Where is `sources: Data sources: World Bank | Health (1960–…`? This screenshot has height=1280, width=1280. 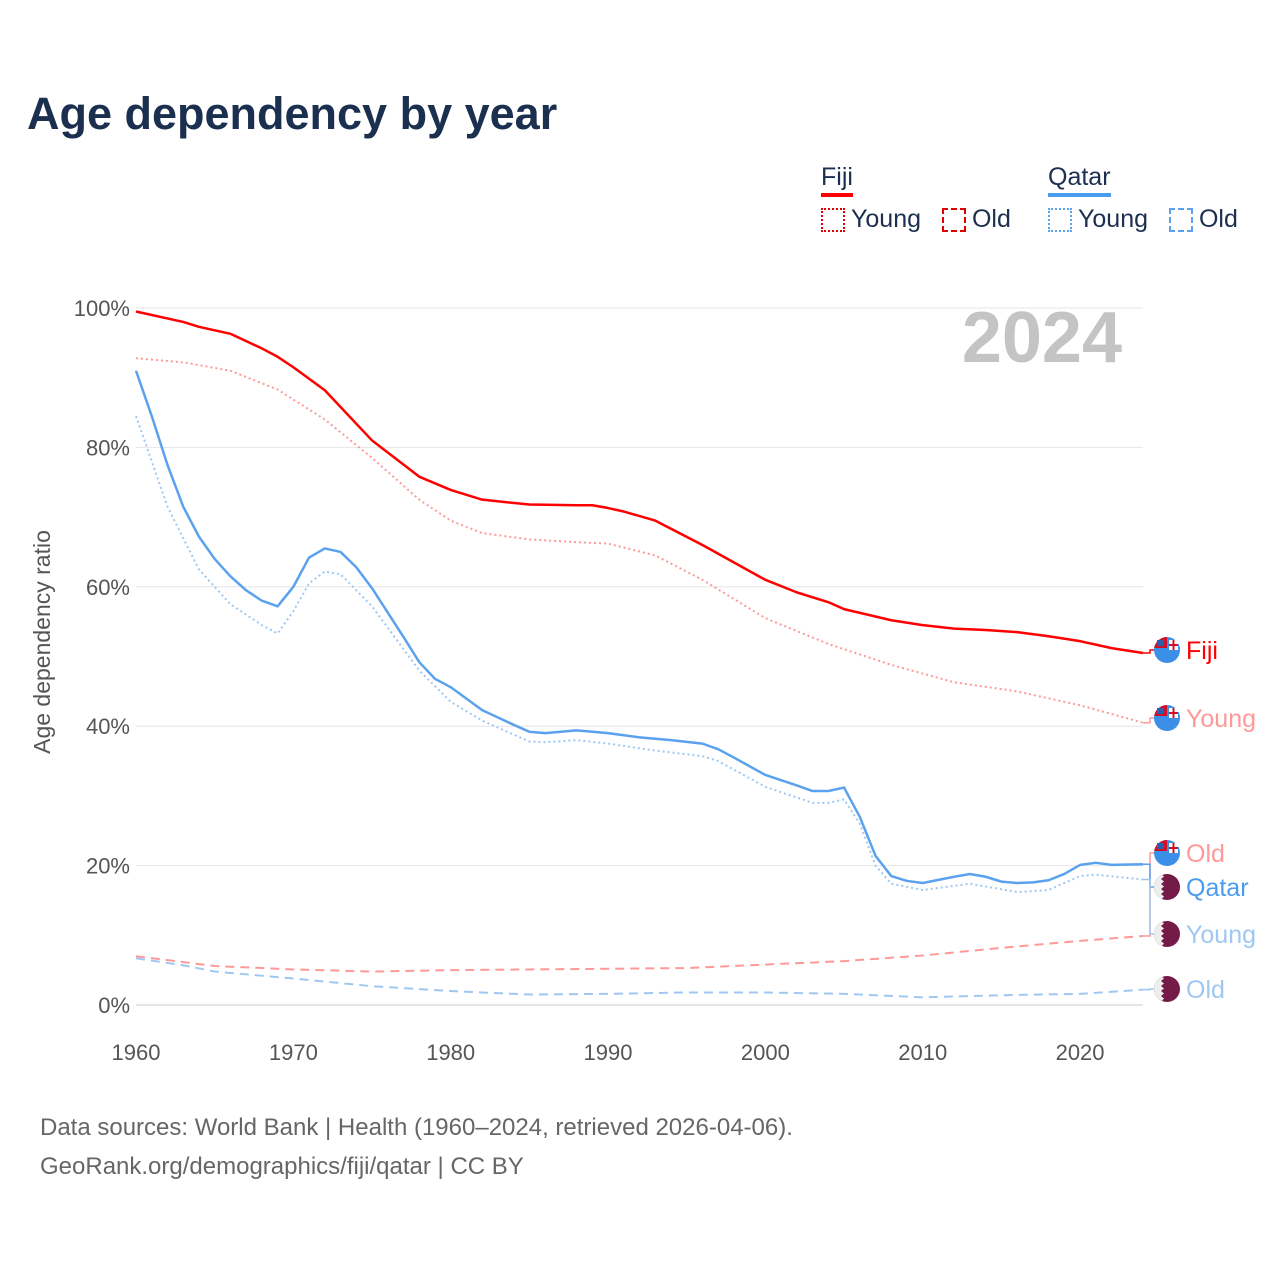 sources: Data sources: World Bank | Health (1960–… is located at coordinates (416, 1147).